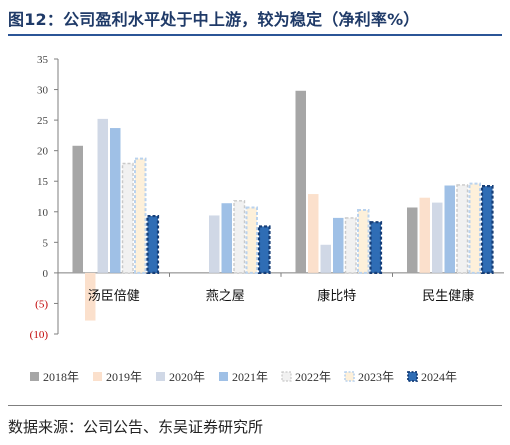 The width and height of the screenshot is (510, 445). Describe the element at coordinates (448, 296) in the screenshot. I see `category-label: 民生健康` at that location.